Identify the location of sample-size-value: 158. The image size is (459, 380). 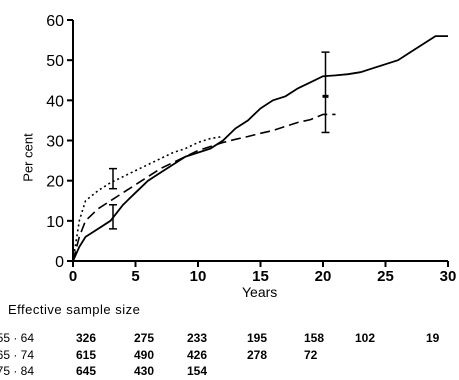
(314, 338).